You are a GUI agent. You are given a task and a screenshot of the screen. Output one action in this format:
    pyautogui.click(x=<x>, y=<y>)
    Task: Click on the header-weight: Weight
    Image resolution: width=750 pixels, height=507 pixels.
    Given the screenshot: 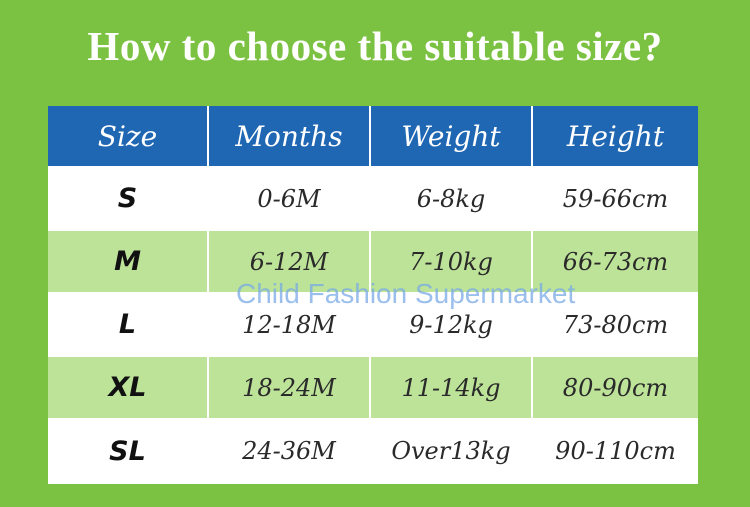 What is the action you would take?
    pyautogui.click(x=452, y=137)
    